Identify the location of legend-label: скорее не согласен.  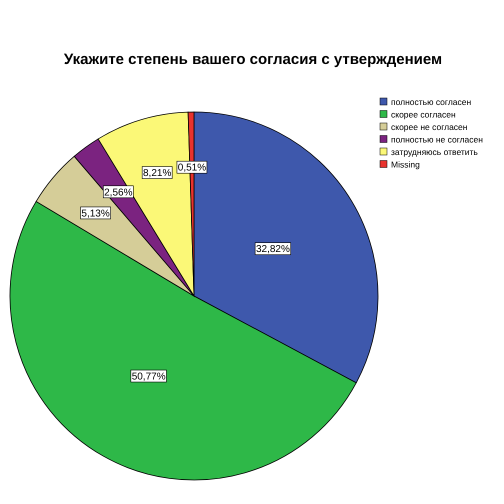
(429, 127).